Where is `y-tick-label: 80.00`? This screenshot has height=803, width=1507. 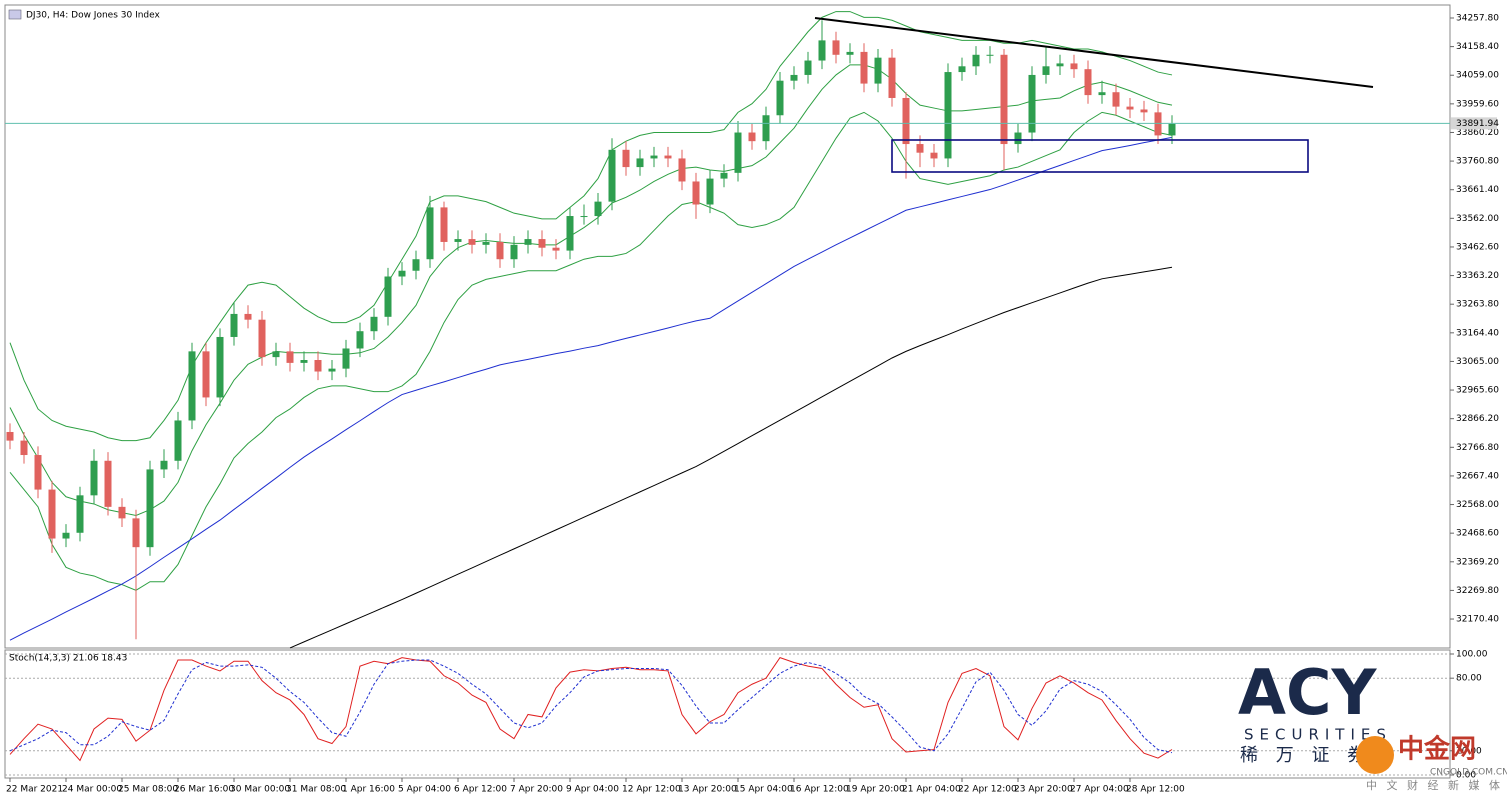 y-tick-label: 80.00 is located at coordinates (1469, 679).